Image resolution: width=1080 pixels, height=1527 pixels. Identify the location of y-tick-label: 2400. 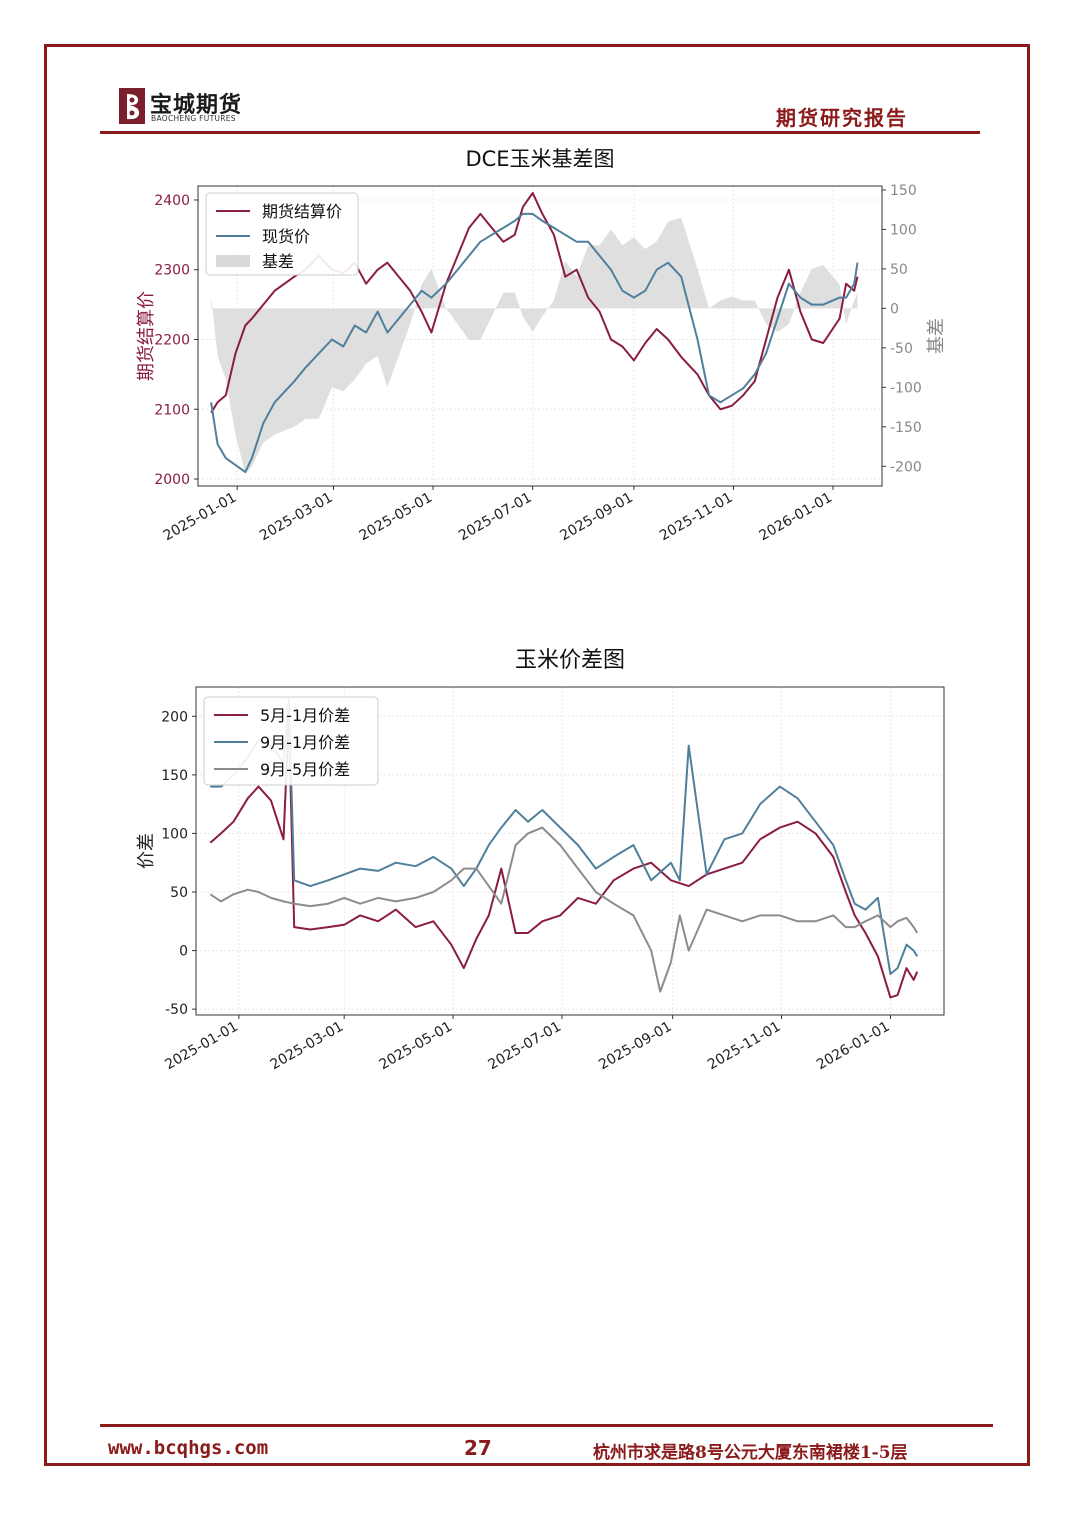
(172, 201).